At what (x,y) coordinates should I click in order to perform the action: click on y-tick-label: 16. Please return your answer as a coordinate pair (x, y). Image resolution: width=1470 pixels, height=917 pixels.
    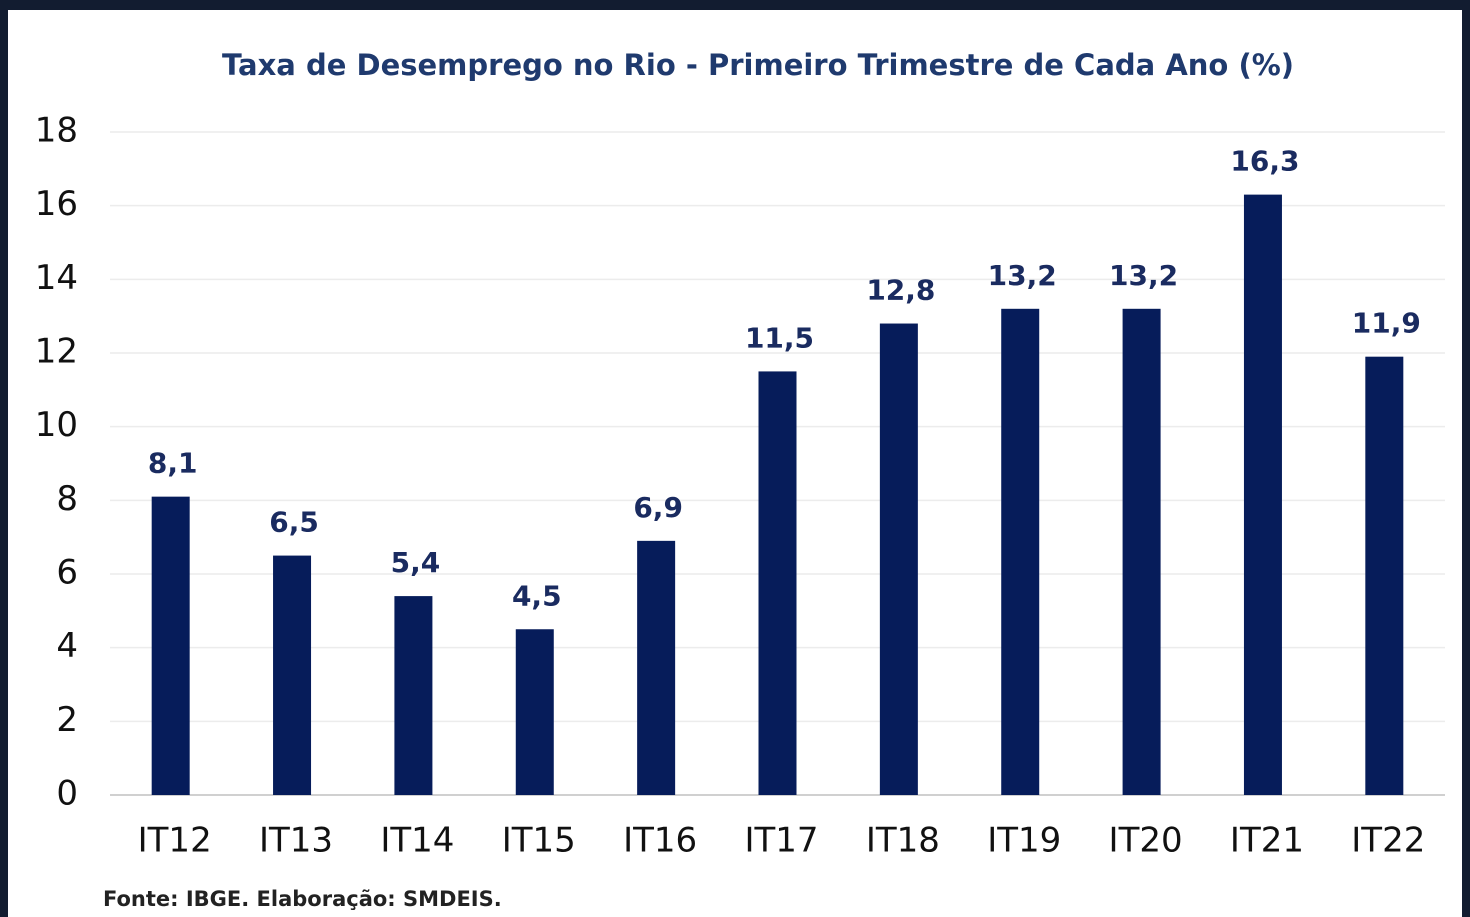
    Looking at the image, I should click on (56, 204).